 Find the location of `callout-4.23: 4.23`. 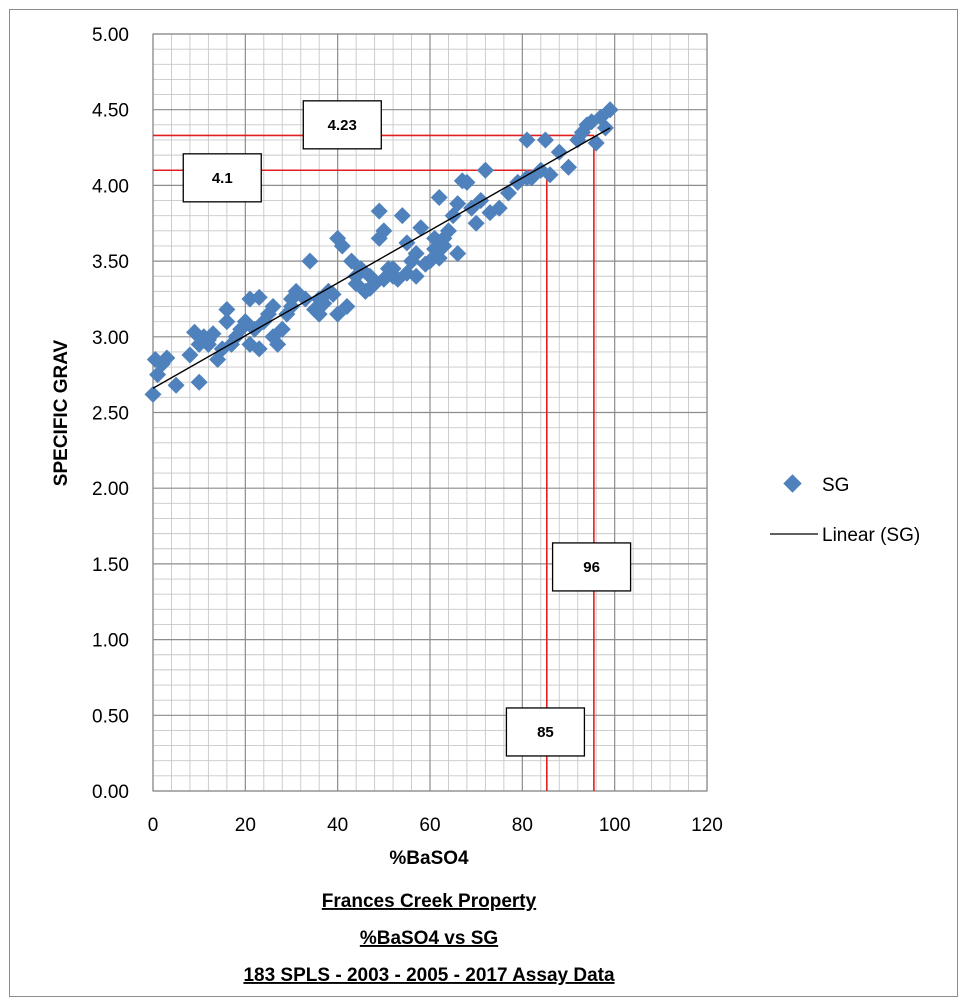

callout-4.23: 4.23 is located at coordinates (342, 125).